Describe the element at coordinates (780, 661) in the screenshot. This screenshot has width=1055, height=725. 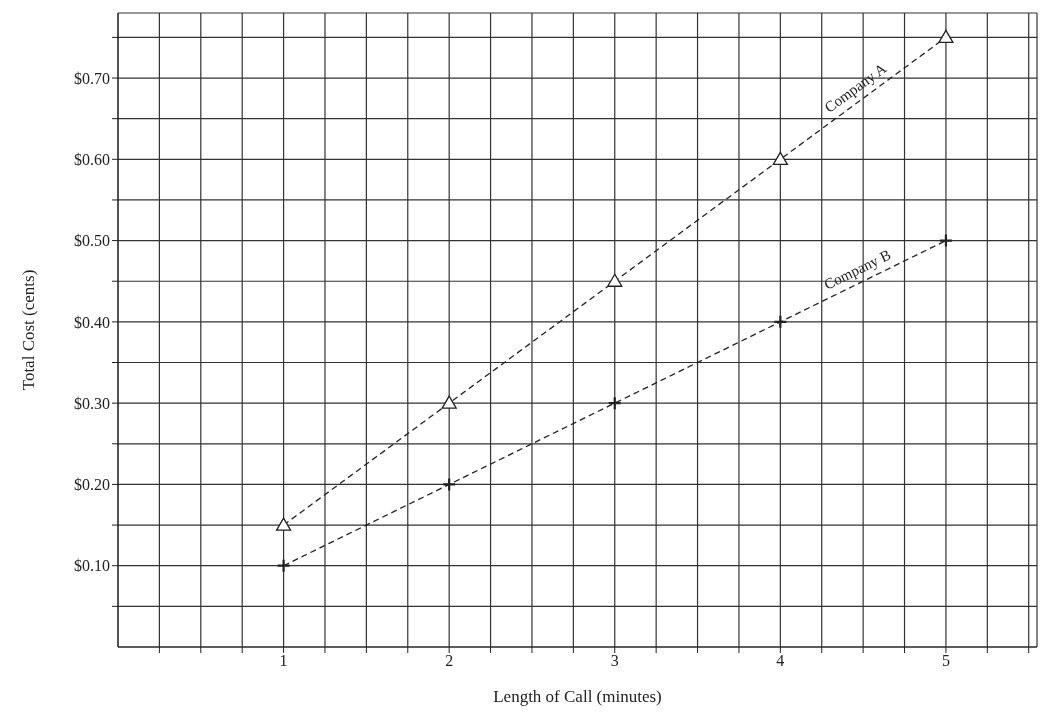
I see `x-tick-label: 4` at that location.